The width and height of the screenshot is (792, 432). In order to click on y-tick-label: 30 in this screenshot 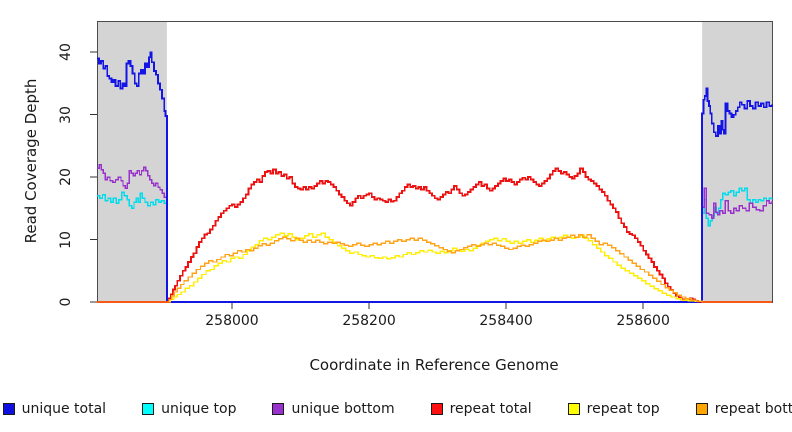, I will do `click(66, 114)`.